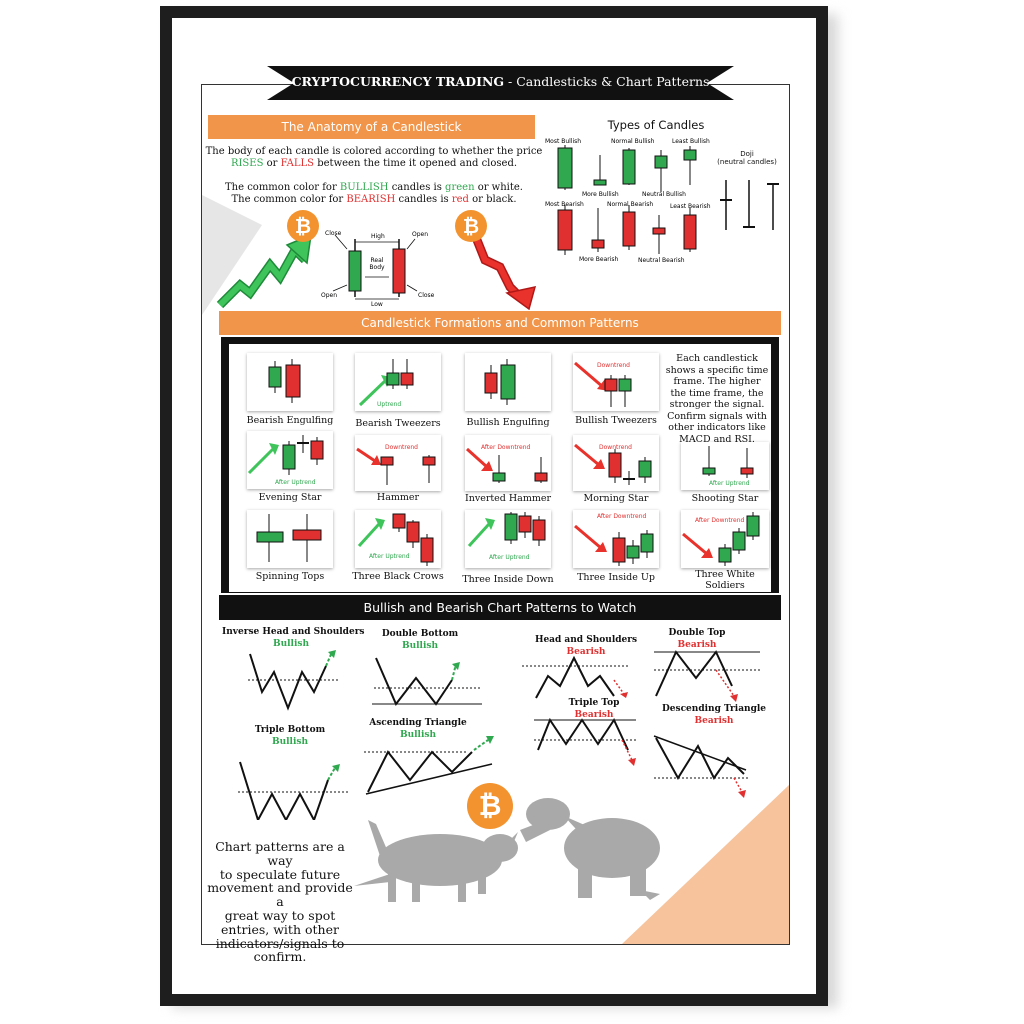 The height and width of the screenshot is (1024, 1024). What do you see at coordinates (616, 420) in the screenshot?
I see `label-bullish-tweezers: Bullish Tweezers` at bounding box center [616, 420].